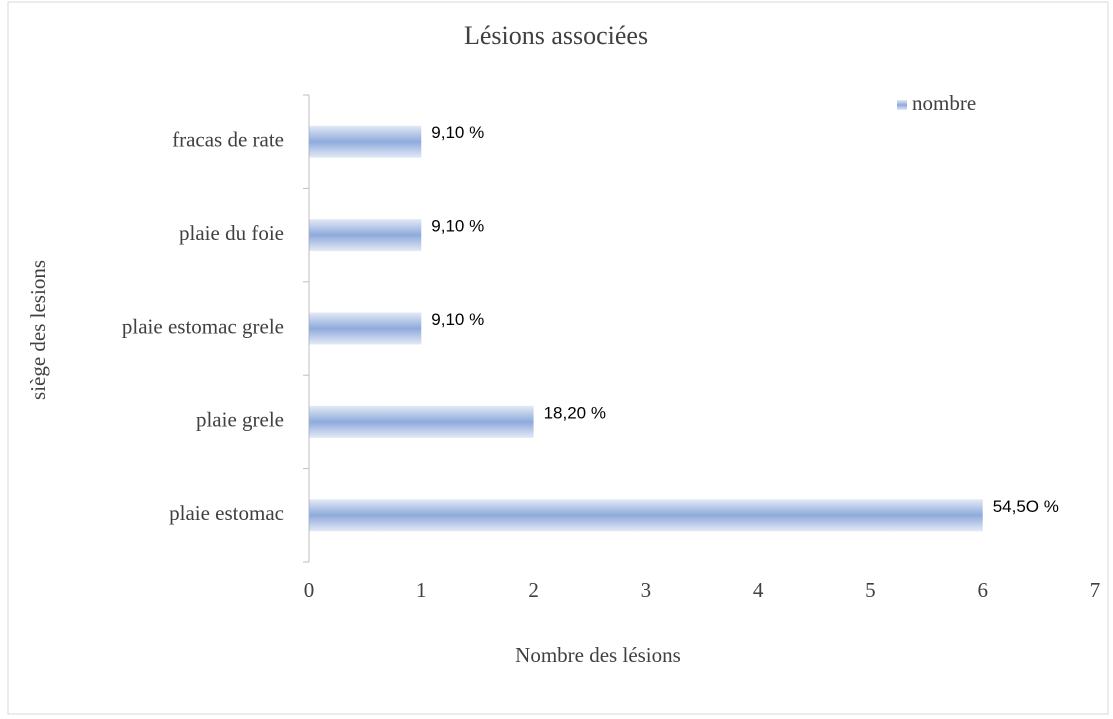 This screenshot has width=1113, height=719. I want to click on chart-title: Lésions associées, so click(556, 35).